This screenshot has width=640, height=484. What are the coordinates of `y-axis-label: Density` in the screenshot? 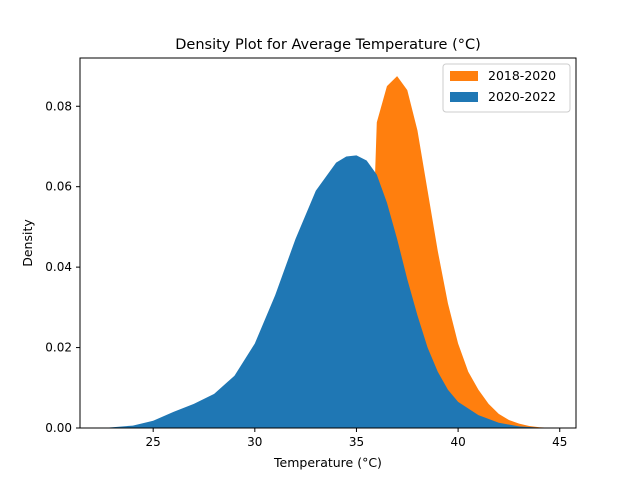 It's located at (27, 243).